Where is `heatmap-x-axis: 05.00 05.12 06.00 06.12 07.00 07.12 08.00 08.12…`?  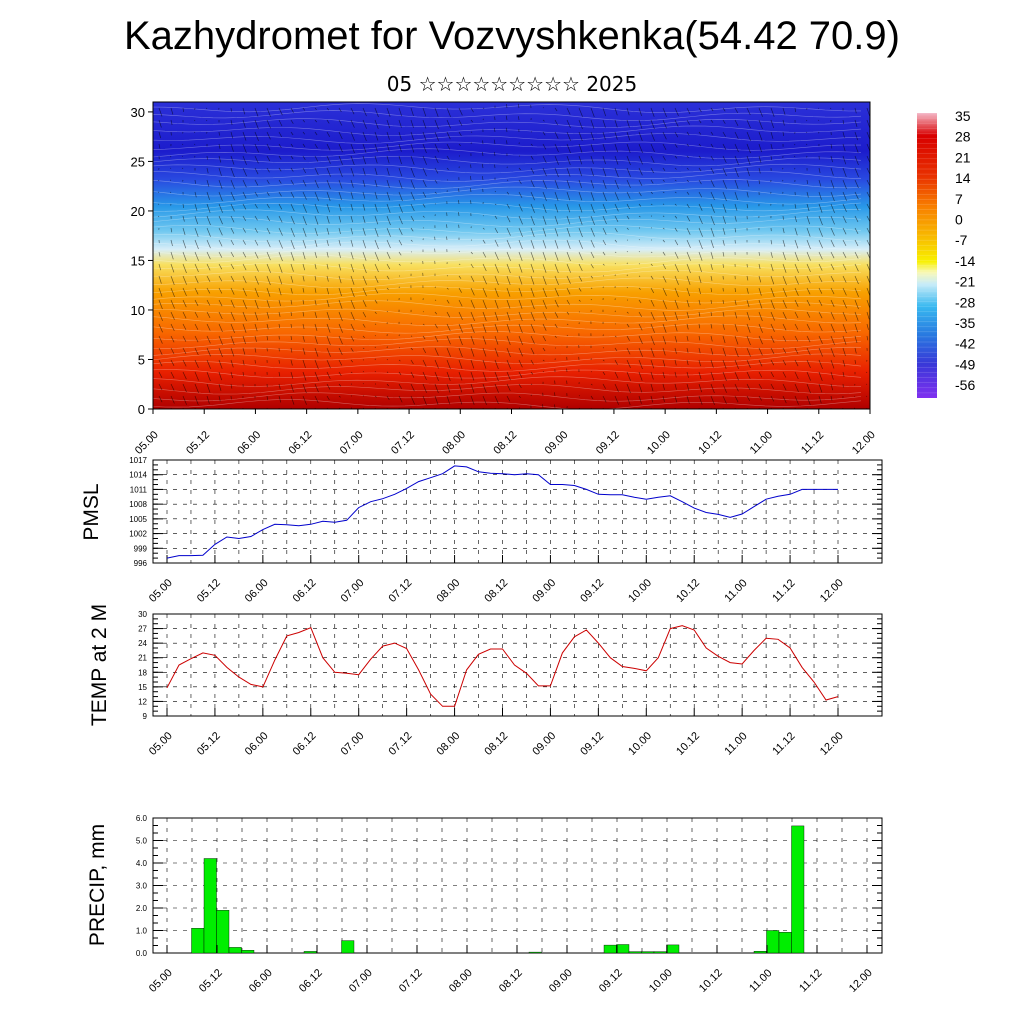 heatmap-x-axis: 05.00 05.12 06.00 06.12 07.00 07.12 08.00 08.12… is located at coordinates (505, 433).